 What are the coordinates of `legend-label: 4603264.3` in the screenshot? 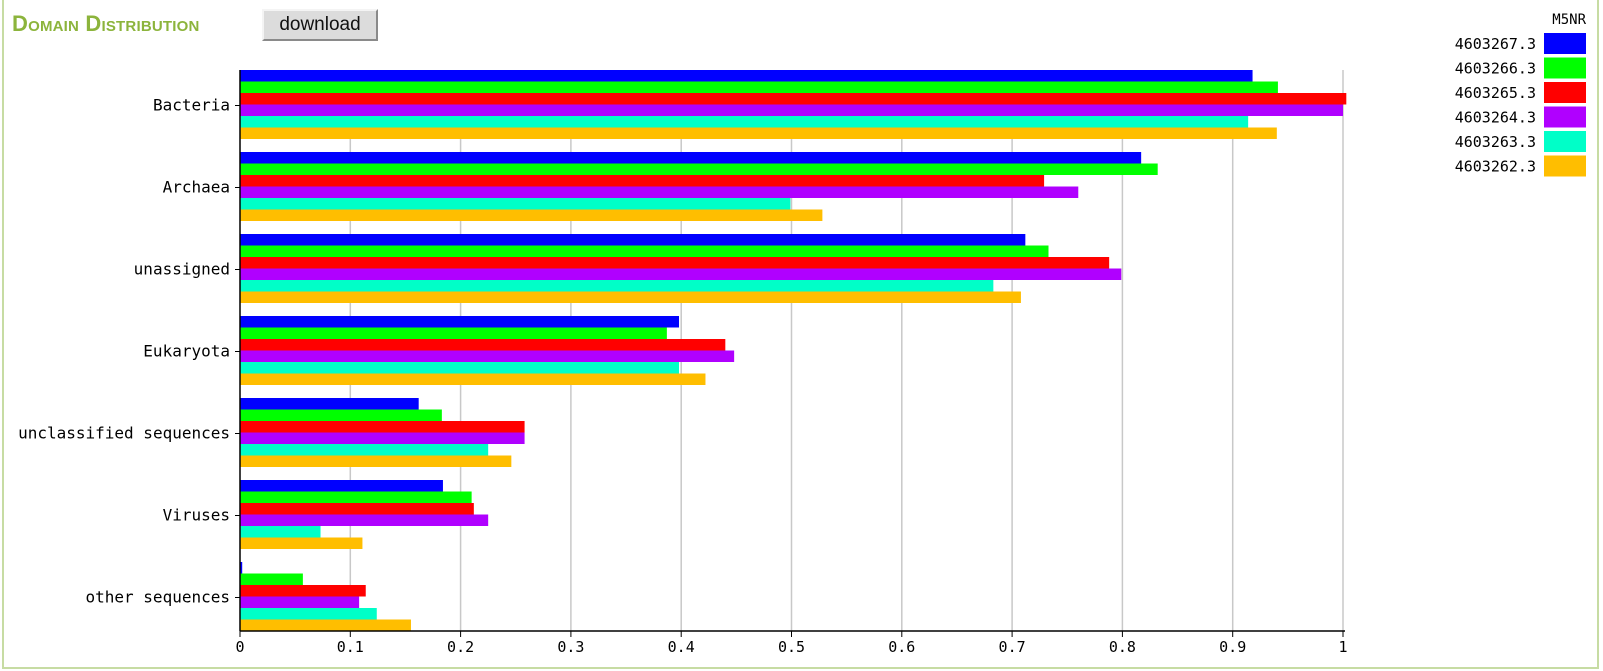 It's located at (1495, 118).